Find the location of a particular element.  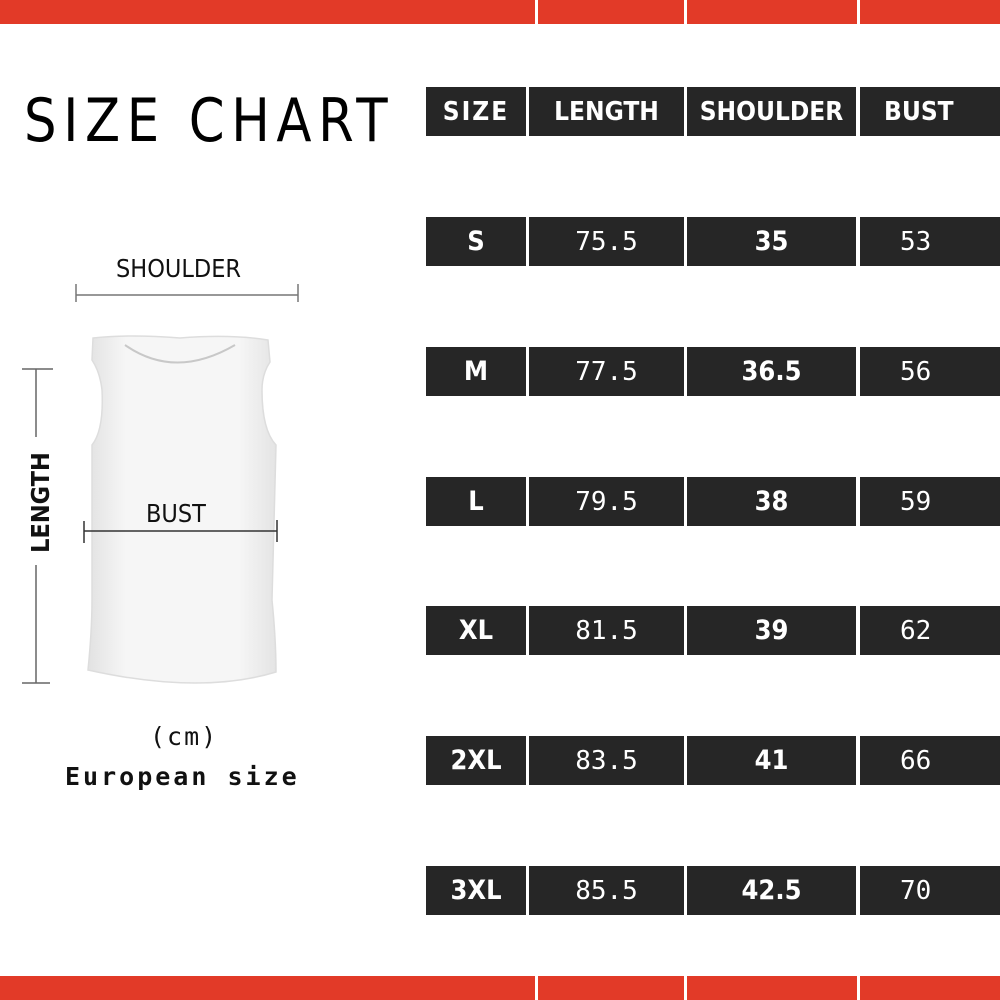

cell-bust: 53 is located at coordinates (930, 241).